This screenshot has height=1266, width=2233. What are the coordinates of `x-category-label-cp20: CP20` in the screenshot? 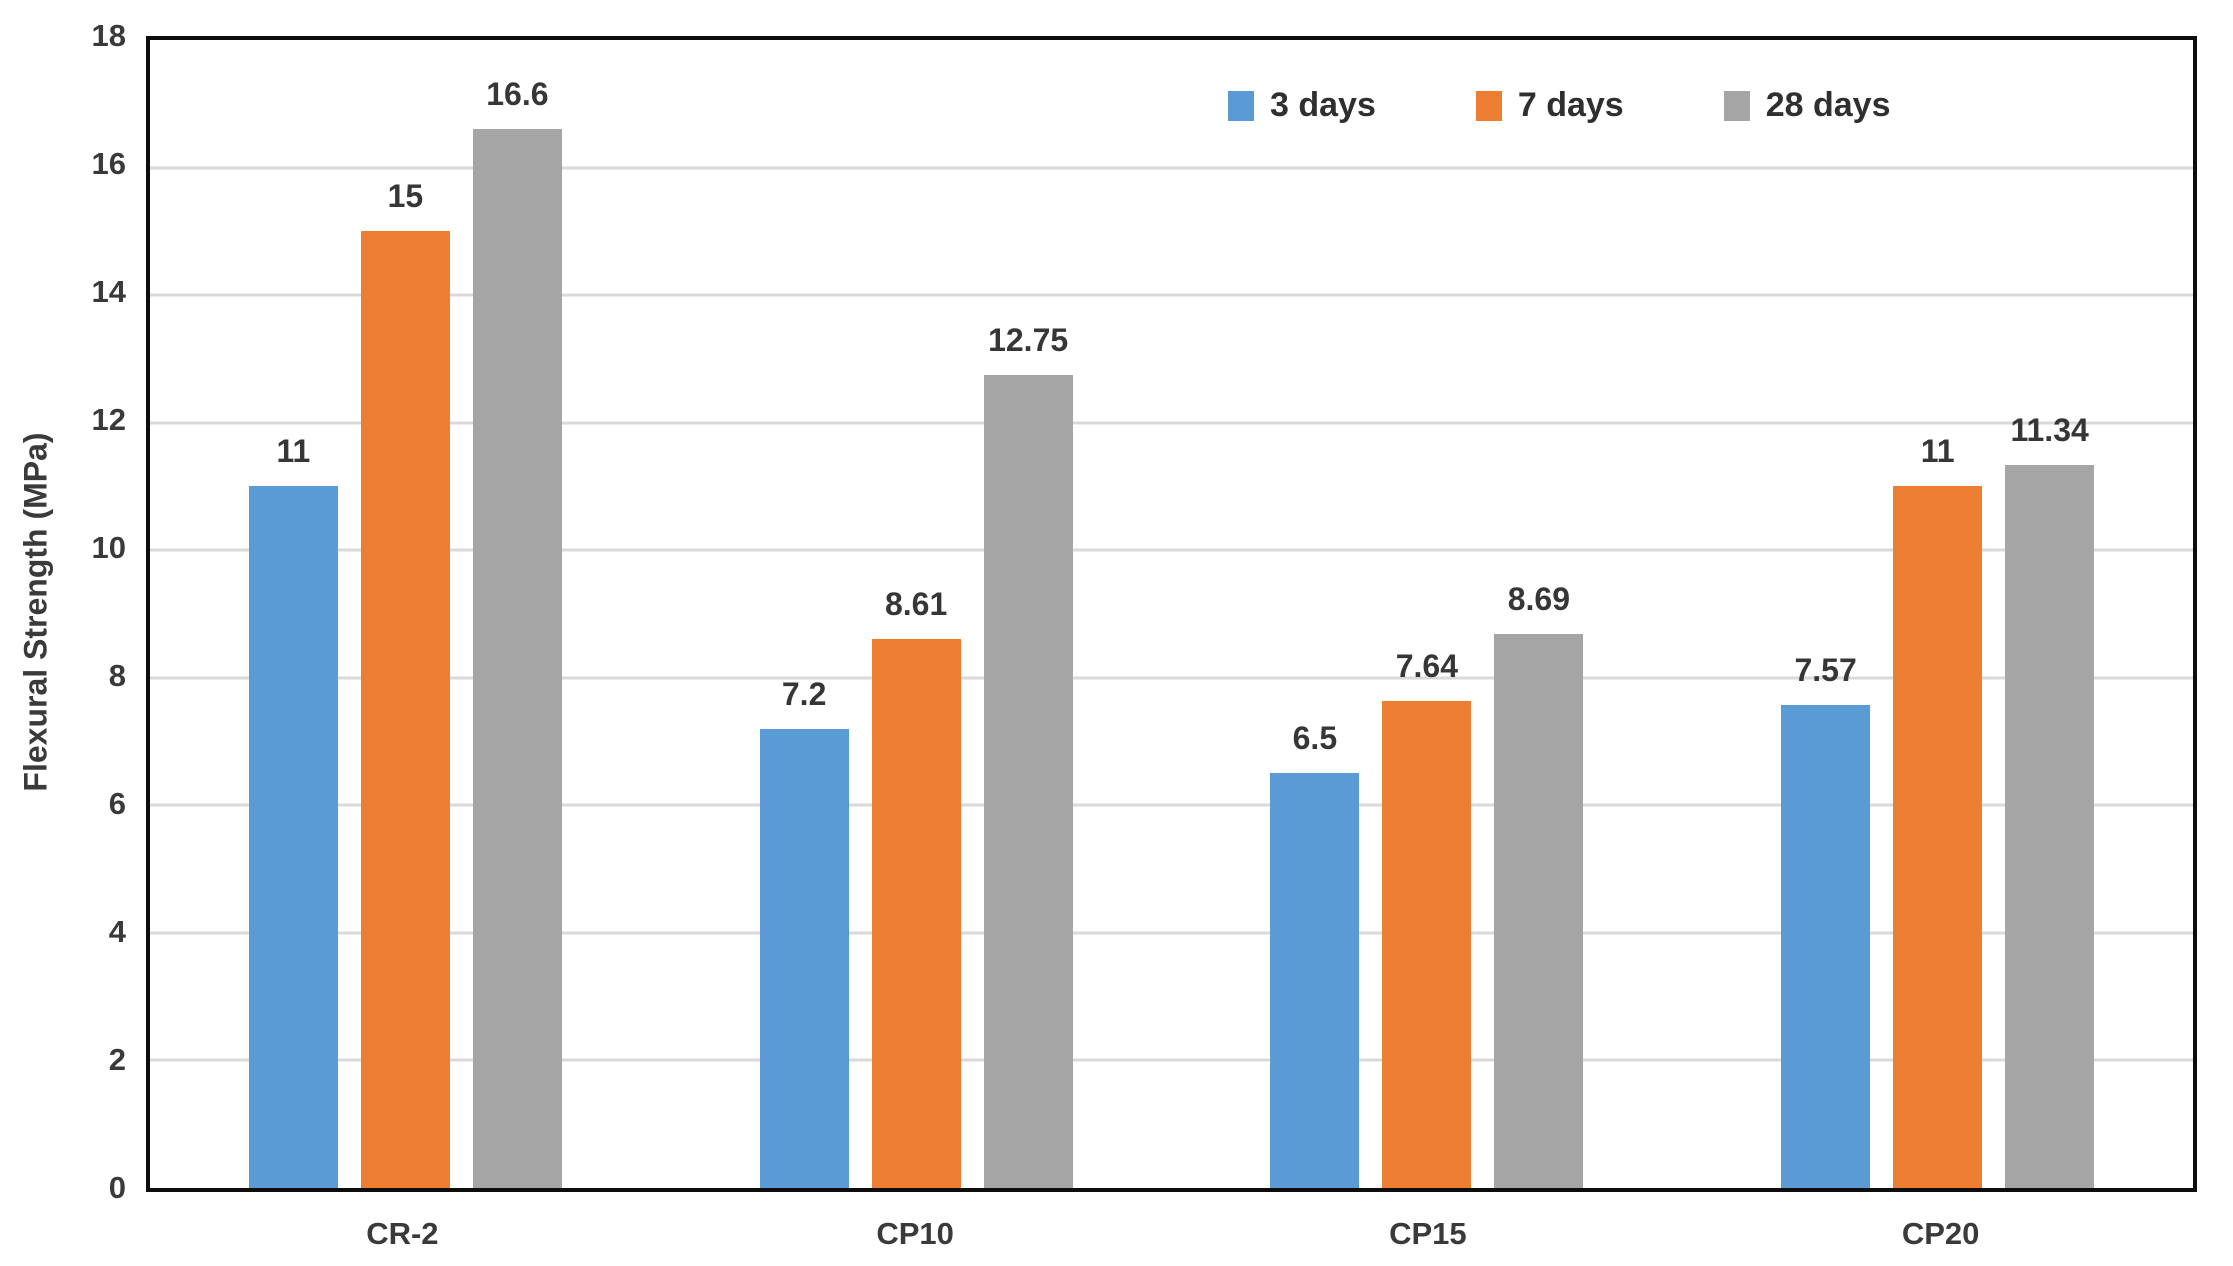 It's located at (1940, 1233).